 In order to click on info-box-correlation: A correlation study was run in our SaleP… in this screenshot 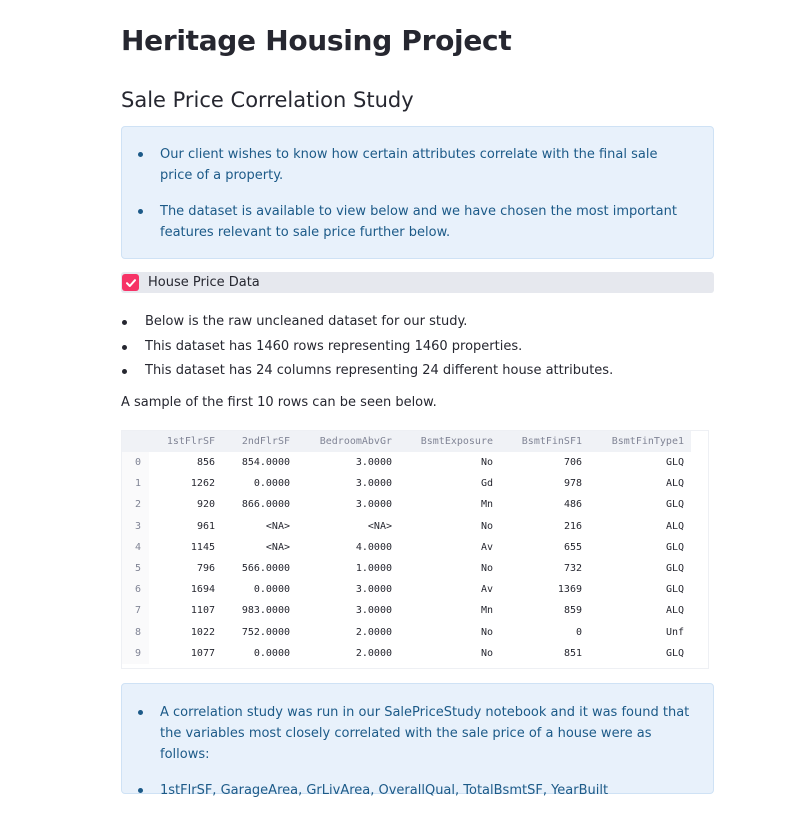, I will do `click(417, 740)`.